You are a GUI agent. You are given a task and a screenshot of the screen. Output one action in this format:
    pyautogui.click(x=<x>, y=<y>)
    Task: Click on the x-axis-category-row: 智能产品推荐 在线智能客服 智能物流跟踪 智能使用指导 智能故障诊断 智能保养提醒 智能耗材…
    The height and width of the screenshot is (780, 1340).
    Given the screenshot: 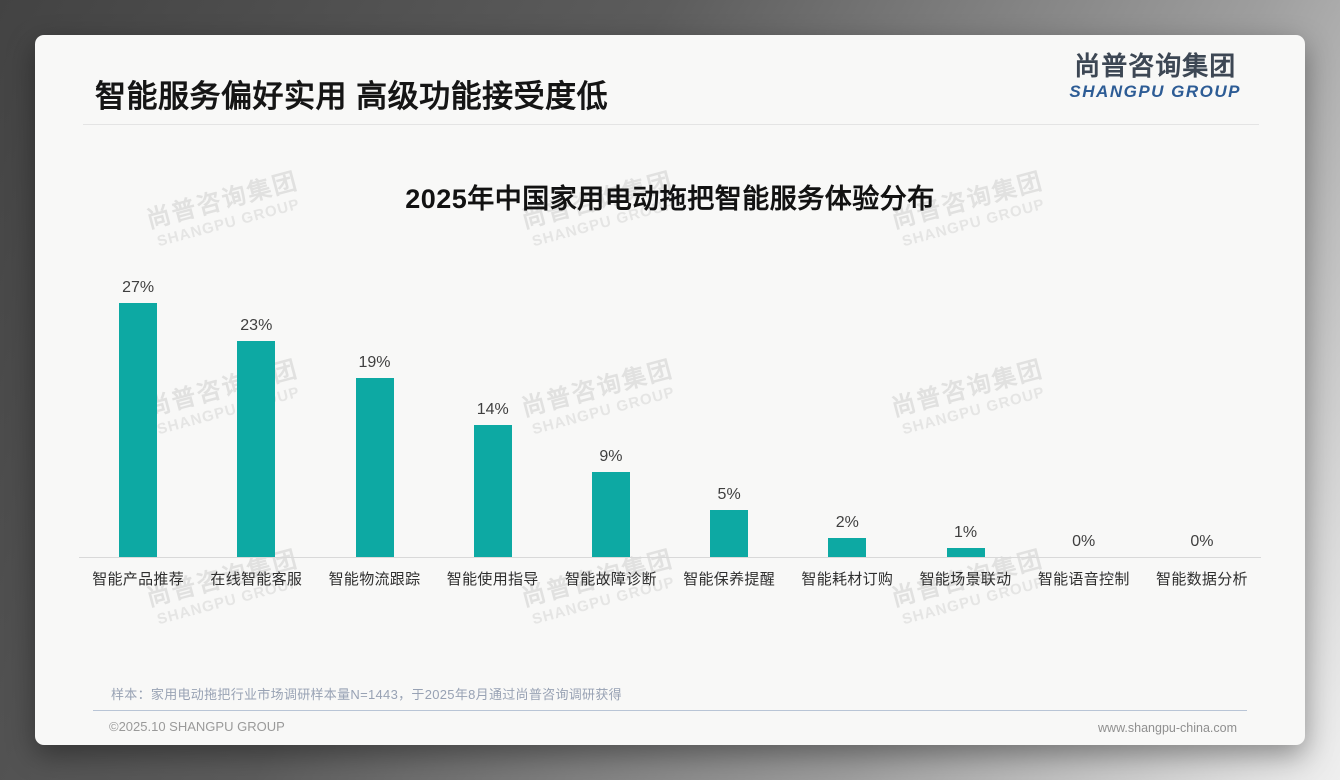 What is the action you would take?
    pyautogui.click(x=670, y=578)
    